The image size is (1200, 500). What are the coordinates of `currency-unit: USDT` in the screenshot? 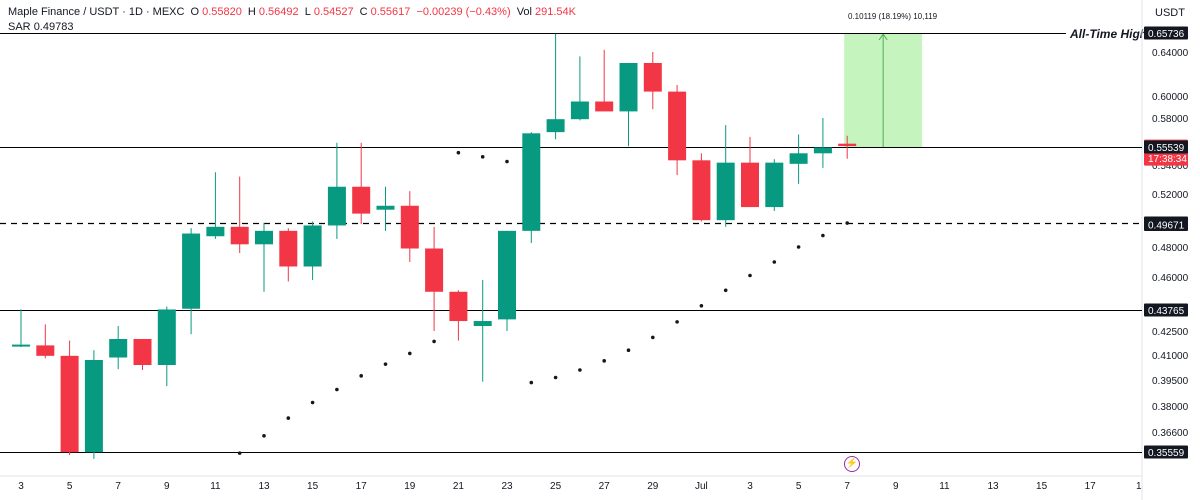 It's located at (1170, 13).